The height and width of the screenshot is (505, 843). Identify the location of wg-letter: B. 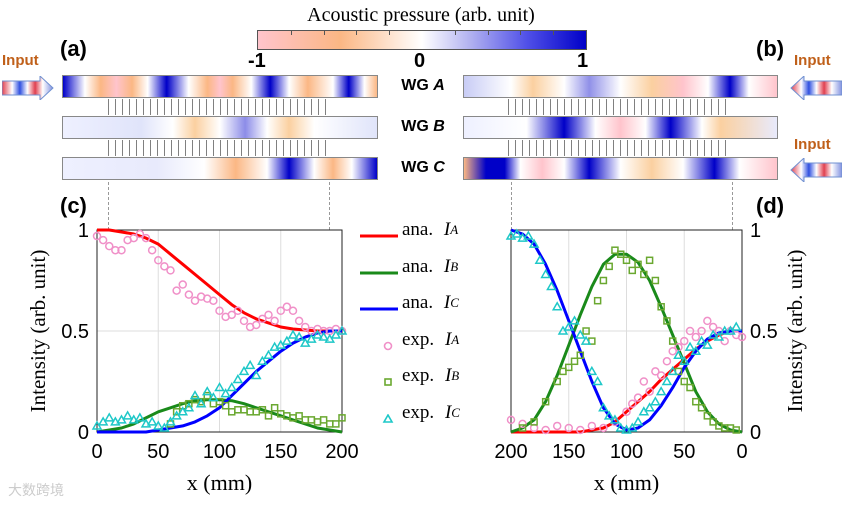
(439, 126).